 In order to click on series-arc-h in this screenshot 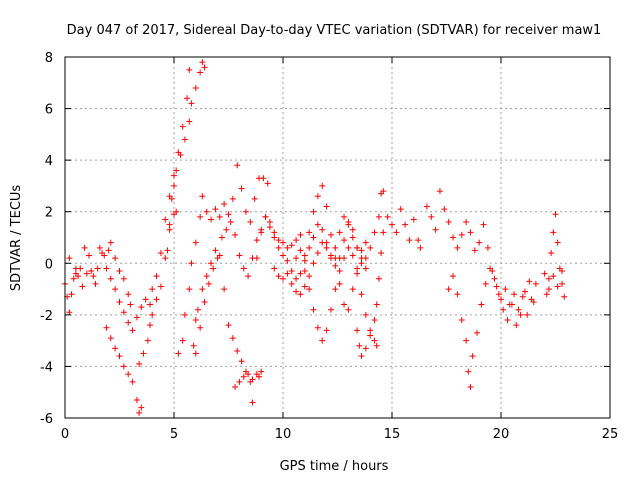, I will do `click(247, 285)`.